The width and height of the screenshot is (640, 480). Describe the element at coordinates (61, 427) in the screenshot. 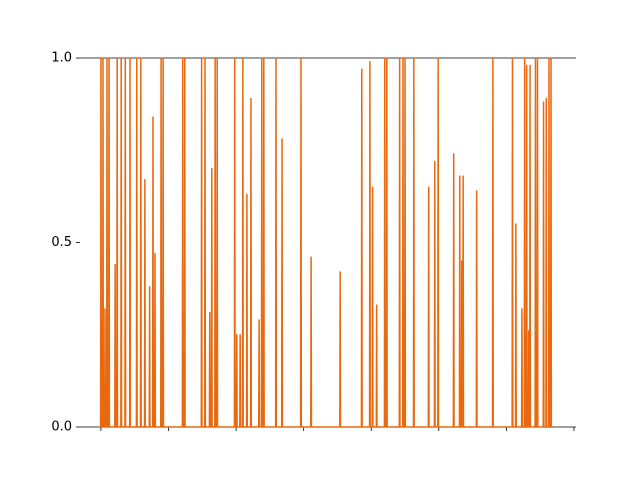

I see `y-tick-label: 0.0` at that location.